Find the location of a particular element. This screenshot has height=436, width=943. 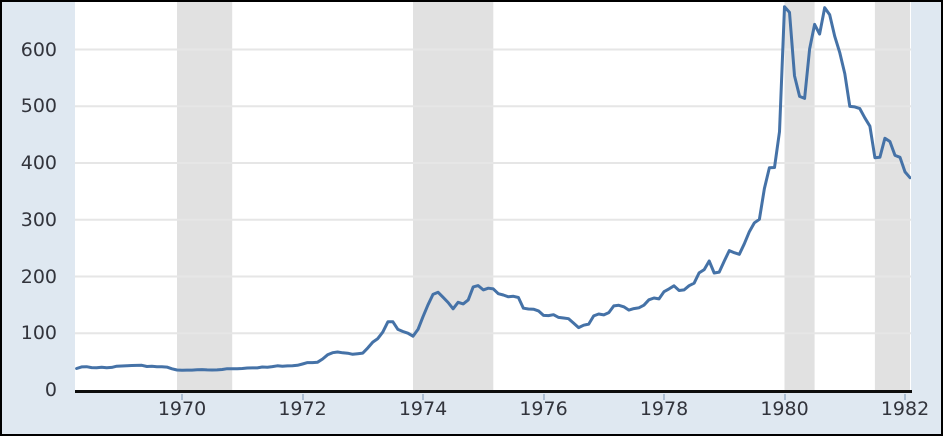

y-tick-label: 200 is located at coordinates (38, 276).